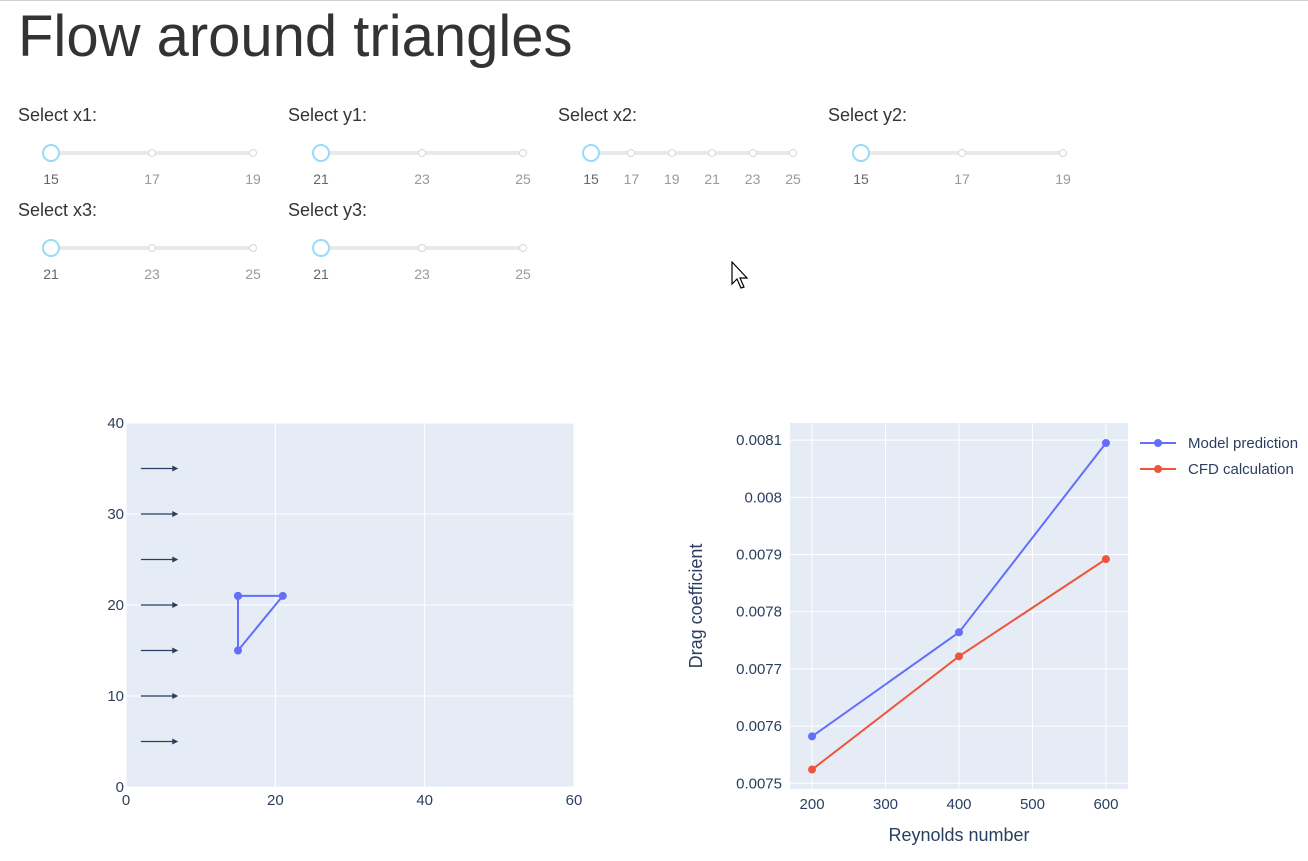 The image size is (1308, 861). What do you see at coordinates (115, 696) in the screenshot?
I see `y-tick-label: 10` at bounding box center [115, 696].